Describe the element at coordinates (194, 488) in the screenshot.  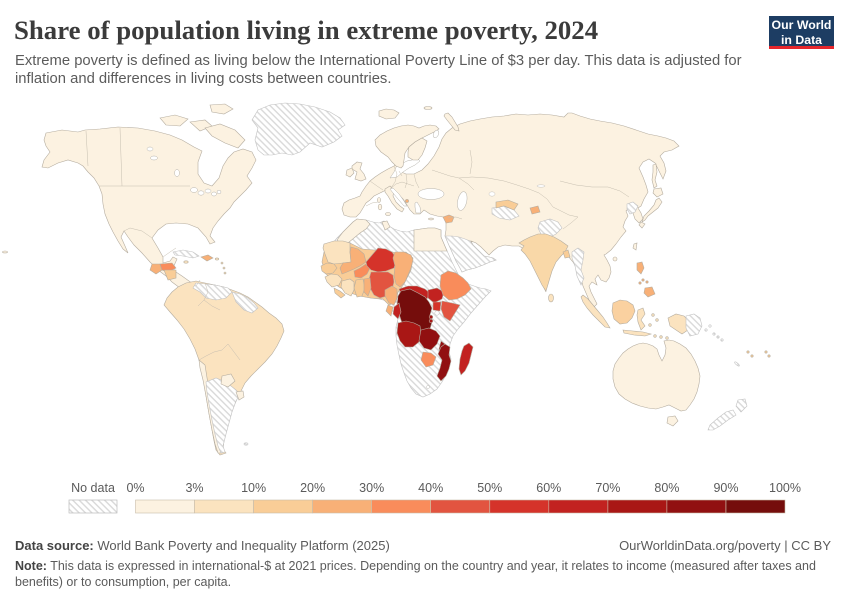
I see `svg-text: 3%` at that location.